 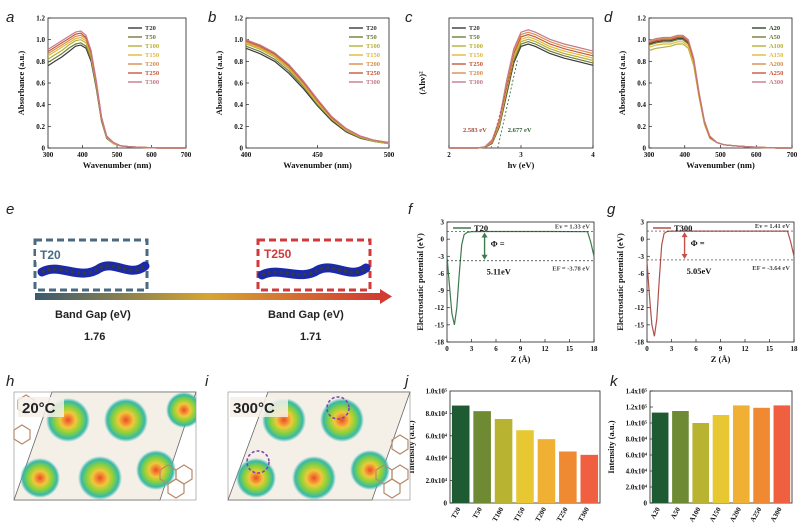 I want to click on band-gap-value-right: 1.71, so click(x=310, y=337).